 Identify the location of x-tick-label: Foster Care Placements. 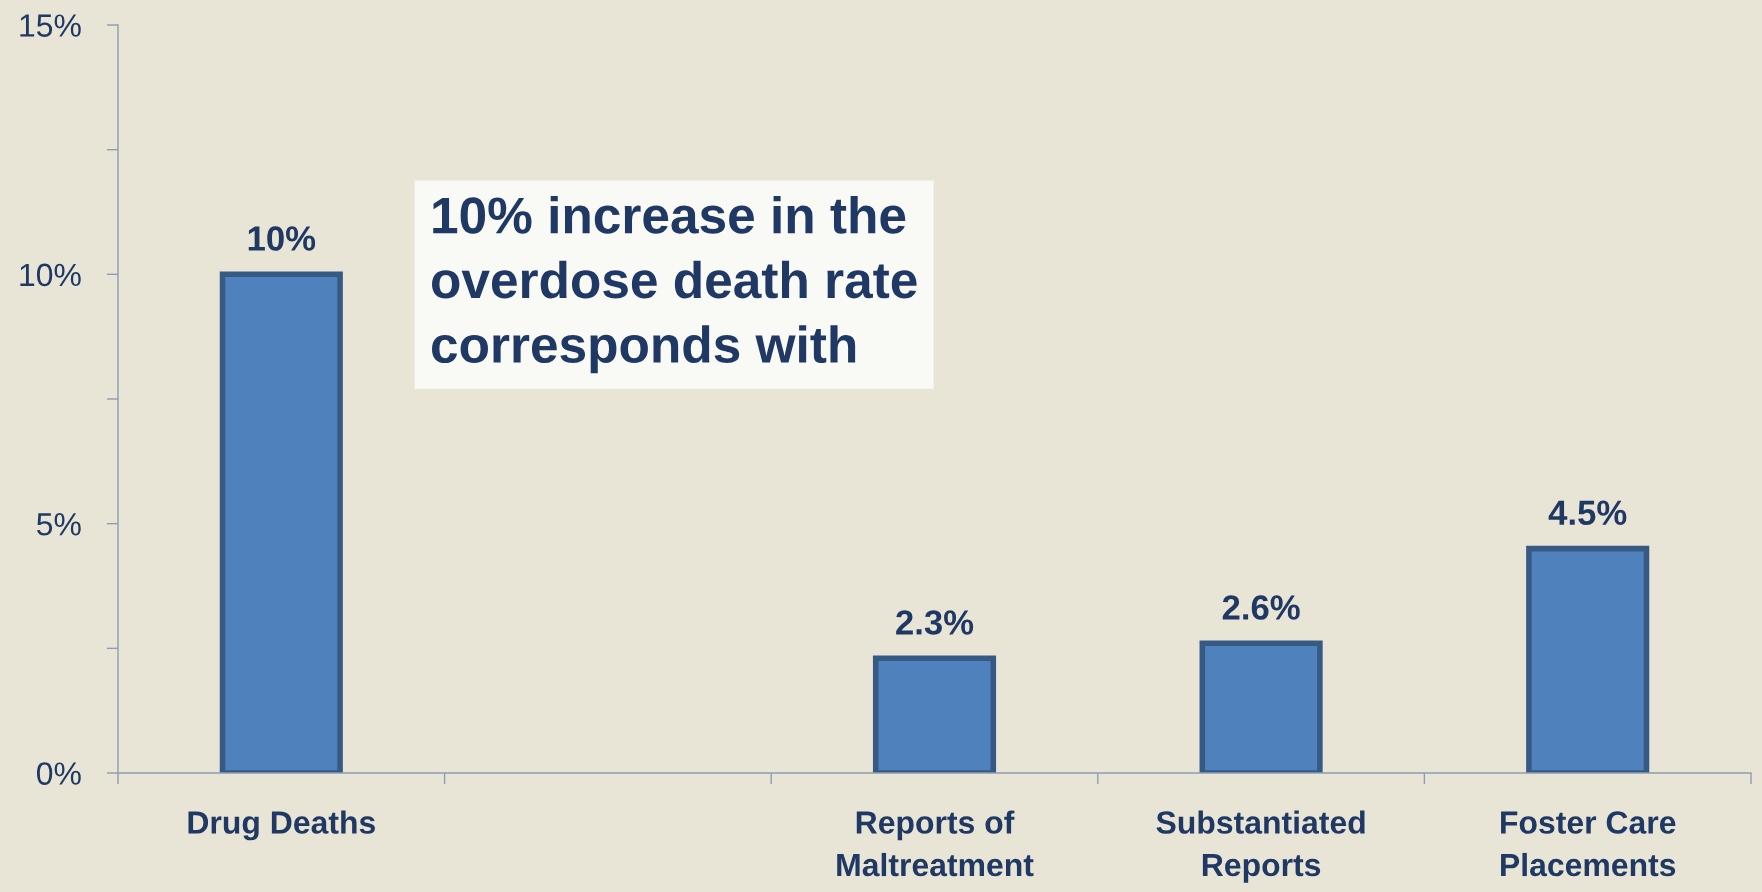
(1588, 844).